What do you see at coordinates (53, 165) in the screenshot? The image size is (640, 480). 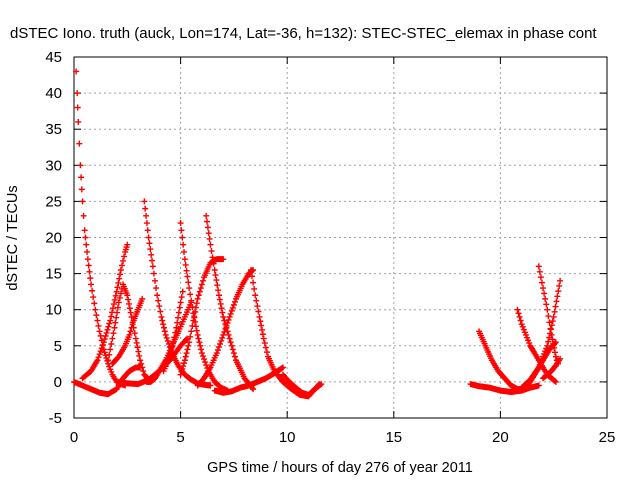 I see `y-tick-label: 30` at bounding box center [53, 165].